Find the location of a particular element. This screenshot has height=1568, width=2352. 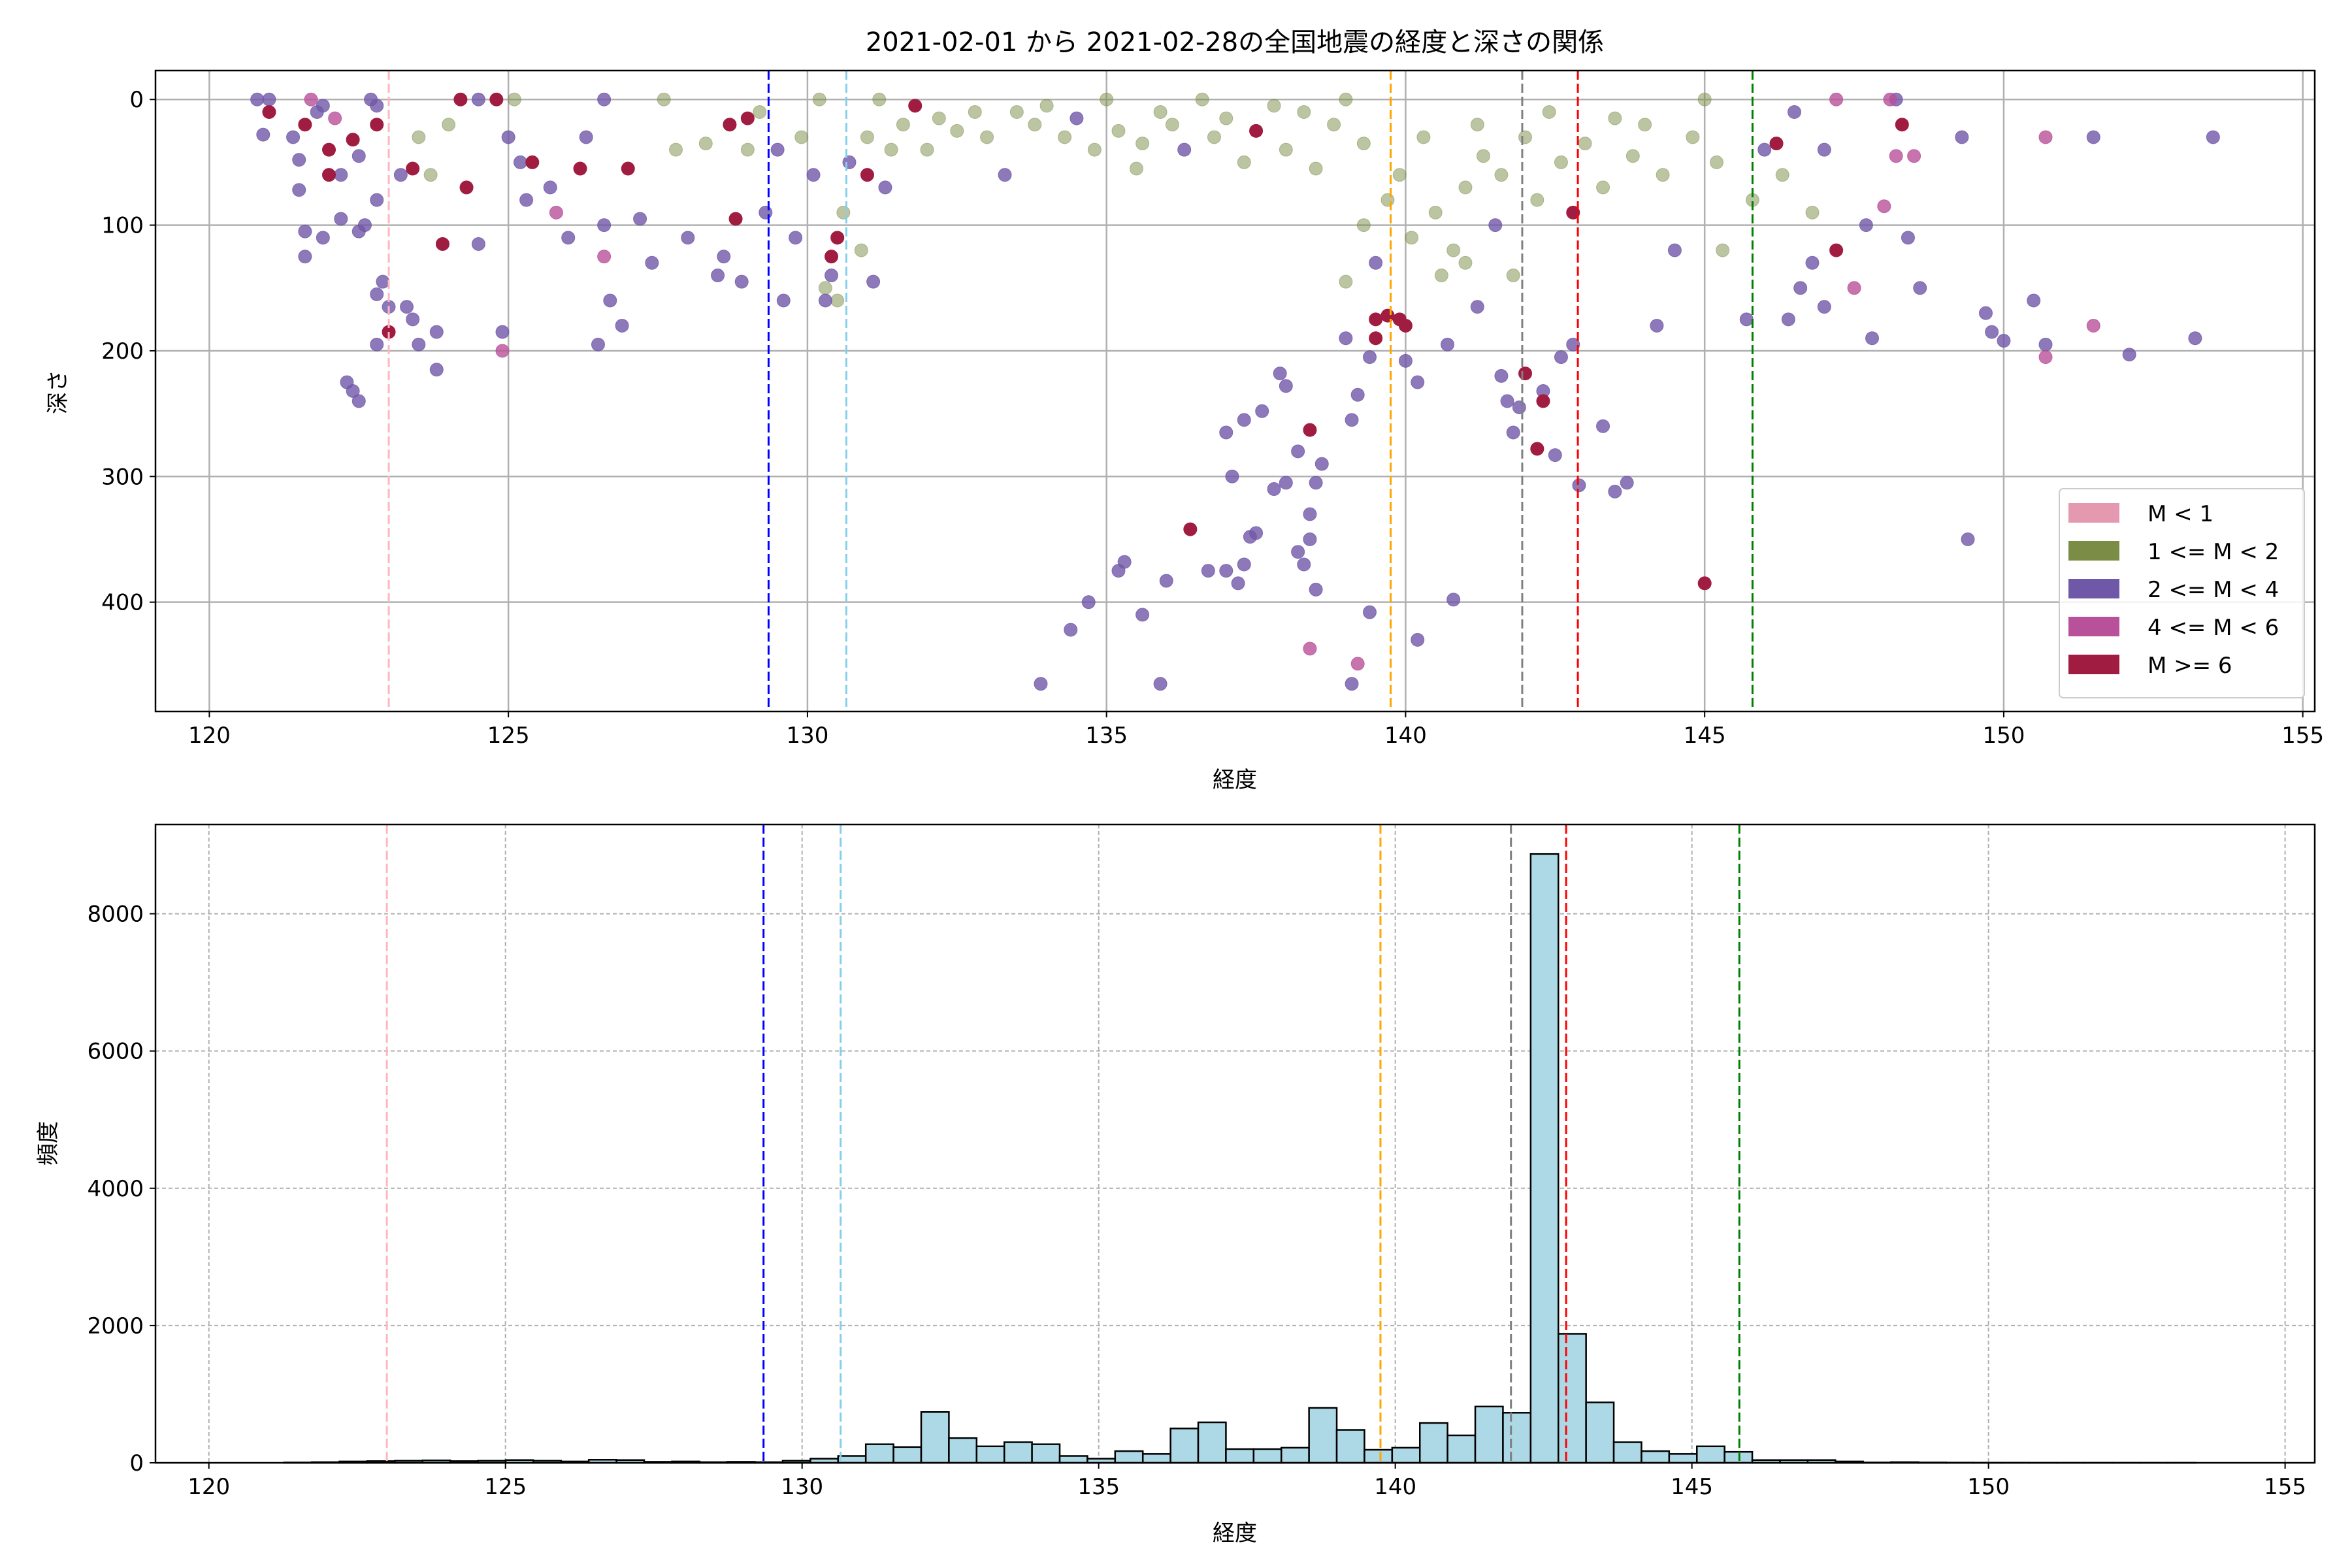

y-tick-label: 300 is located at coordinates (122, 477).